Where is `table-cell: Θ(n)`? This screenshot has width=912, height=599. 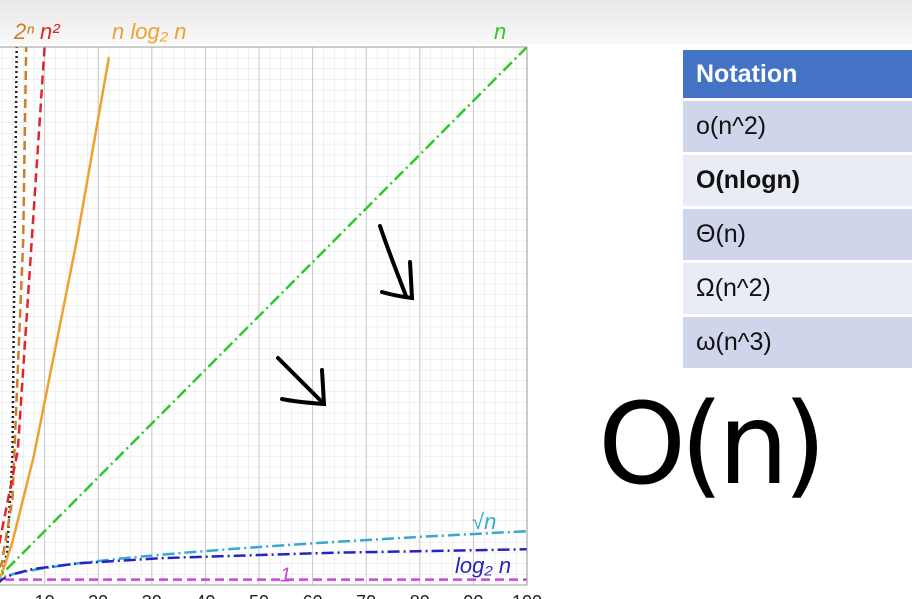
table-cell: Θ(n) is located at coordinates (797, 234).